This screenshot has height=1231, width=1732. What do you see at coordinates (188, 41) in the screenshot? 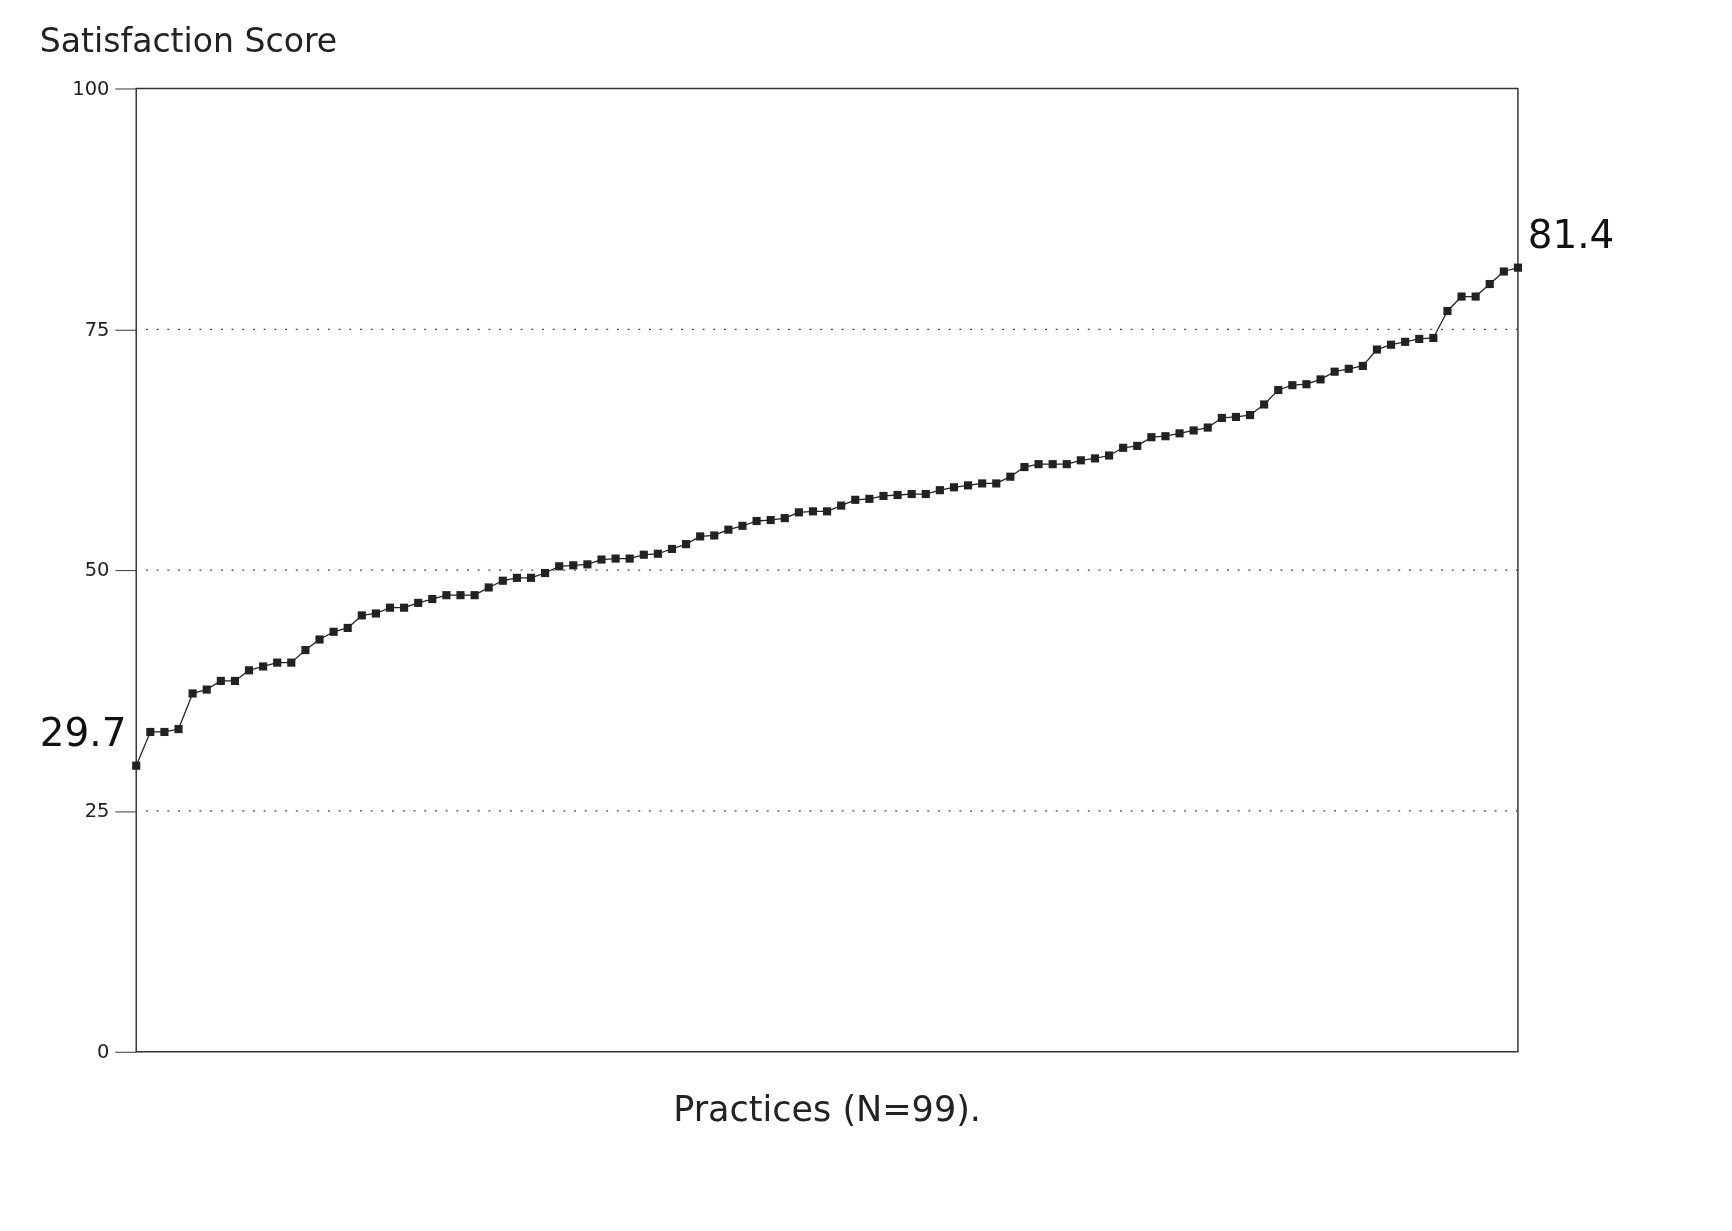
I see `y-axis-title: Satisfaction Score` at bounding box center [188, 41].